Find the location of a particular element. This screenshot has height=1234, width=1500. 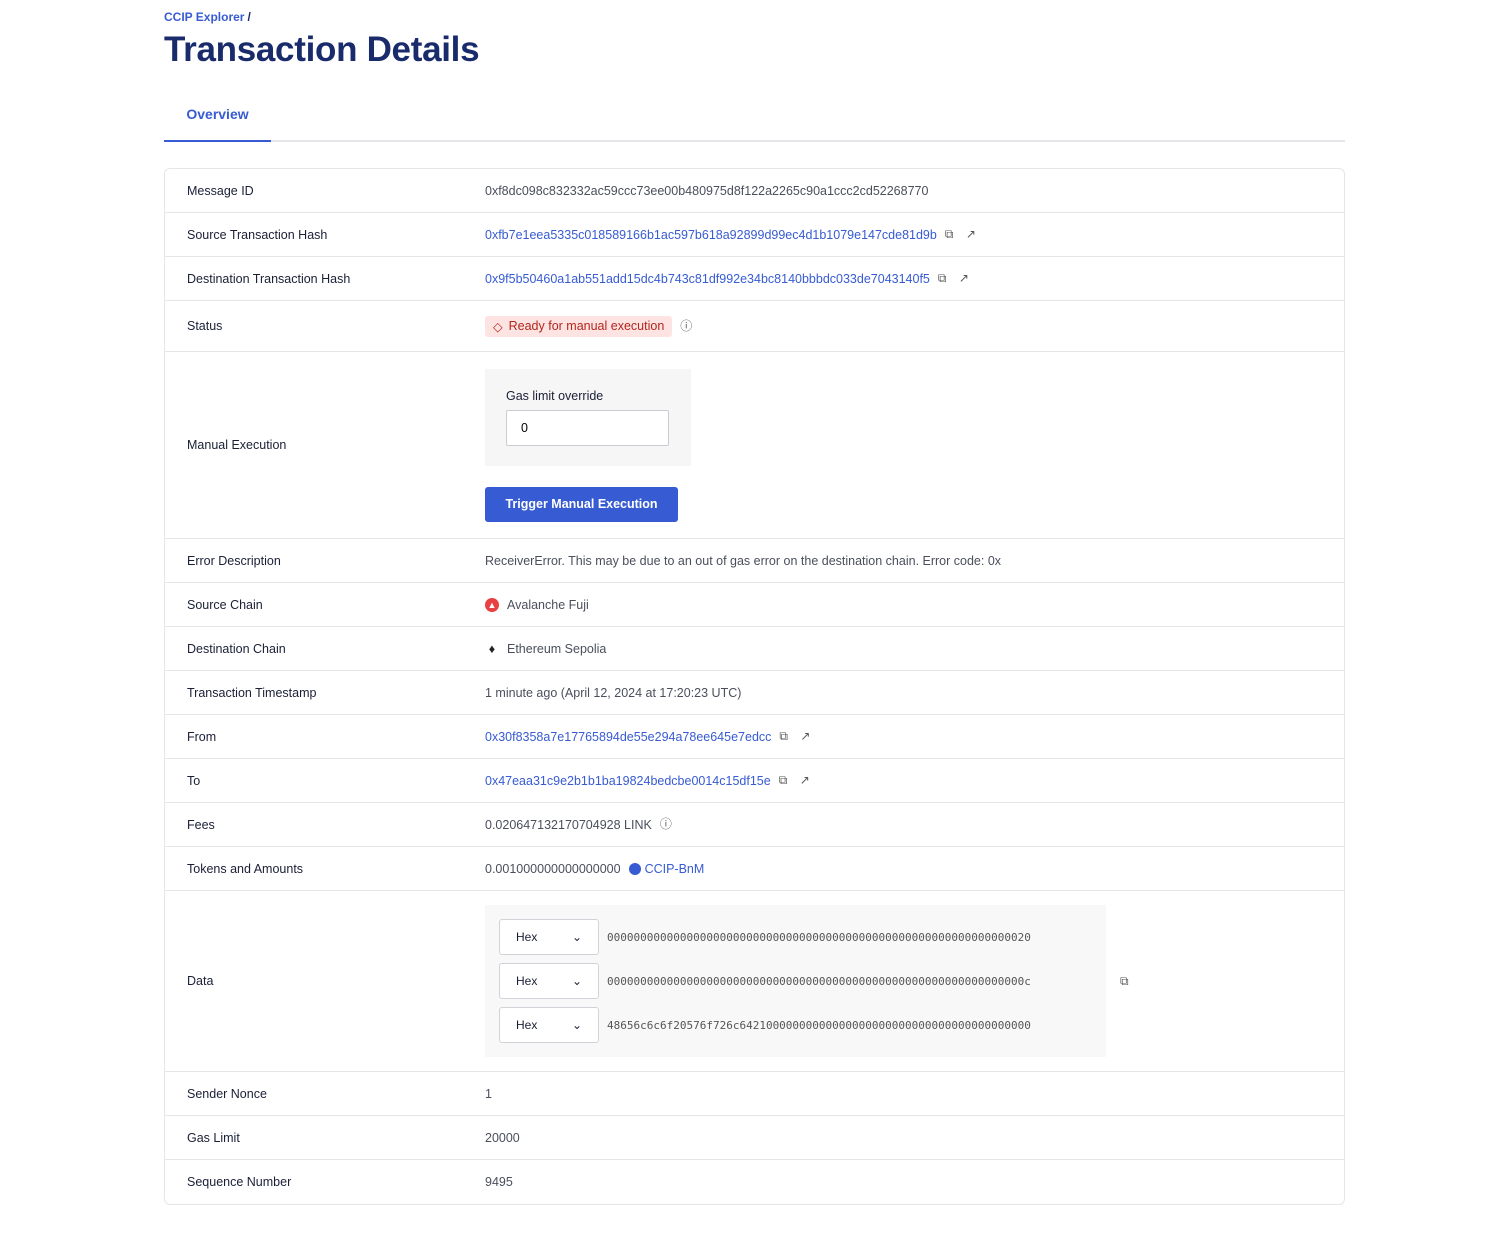

row-sequence: Sequence Number 9495 is located at coordinates (754, 1182).